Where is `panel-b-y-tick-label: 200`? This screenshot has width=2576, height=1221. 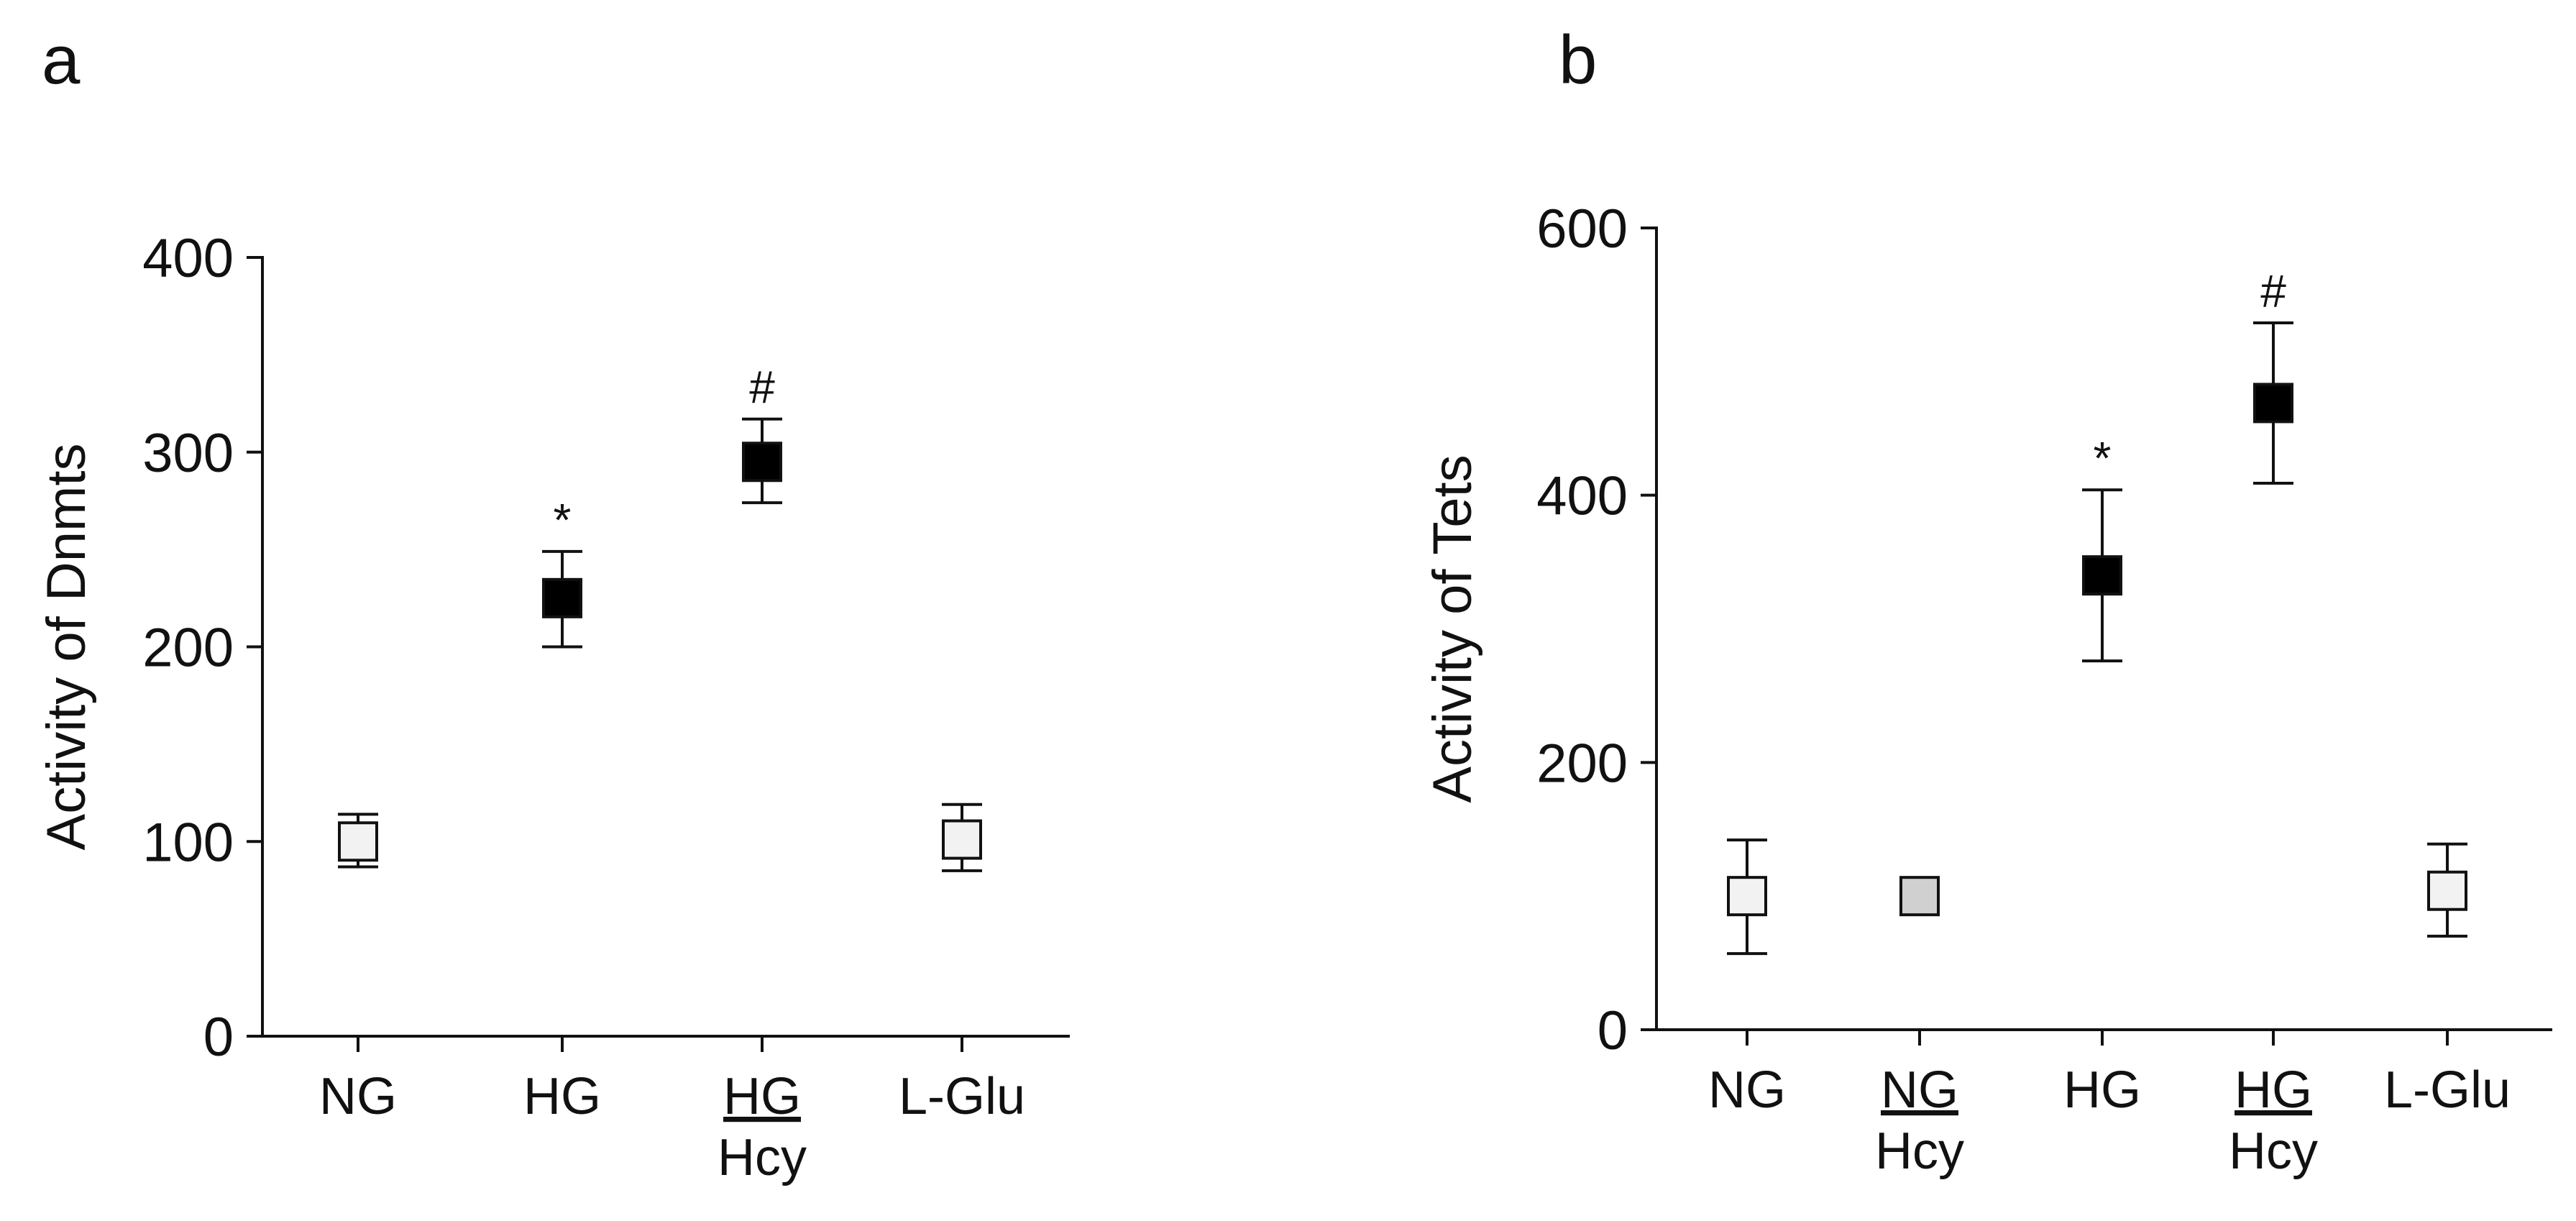 panel-b-y-tick-label: 200 is located at coordinates (1582, 763).